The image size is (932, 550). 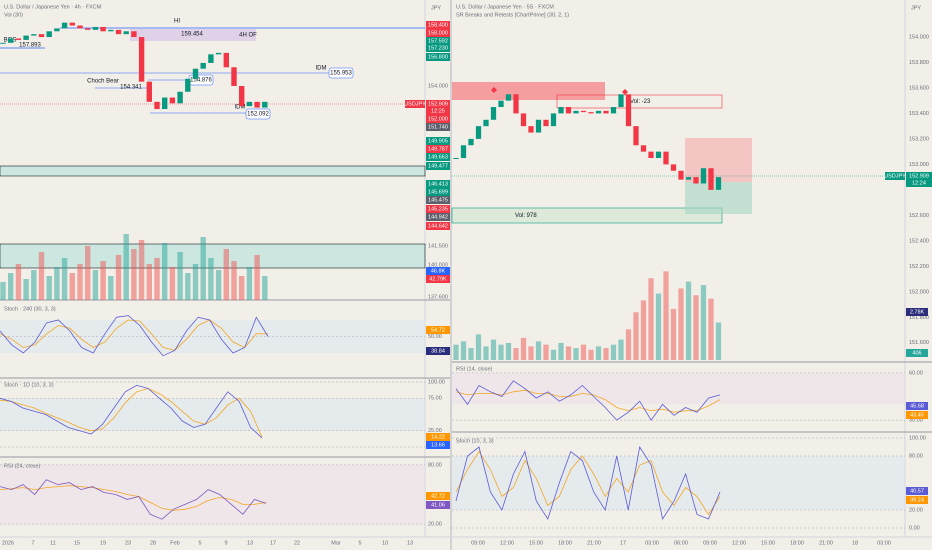 I want to click on symbol-tag-label: USDJPY, so click(x=895, y=176).